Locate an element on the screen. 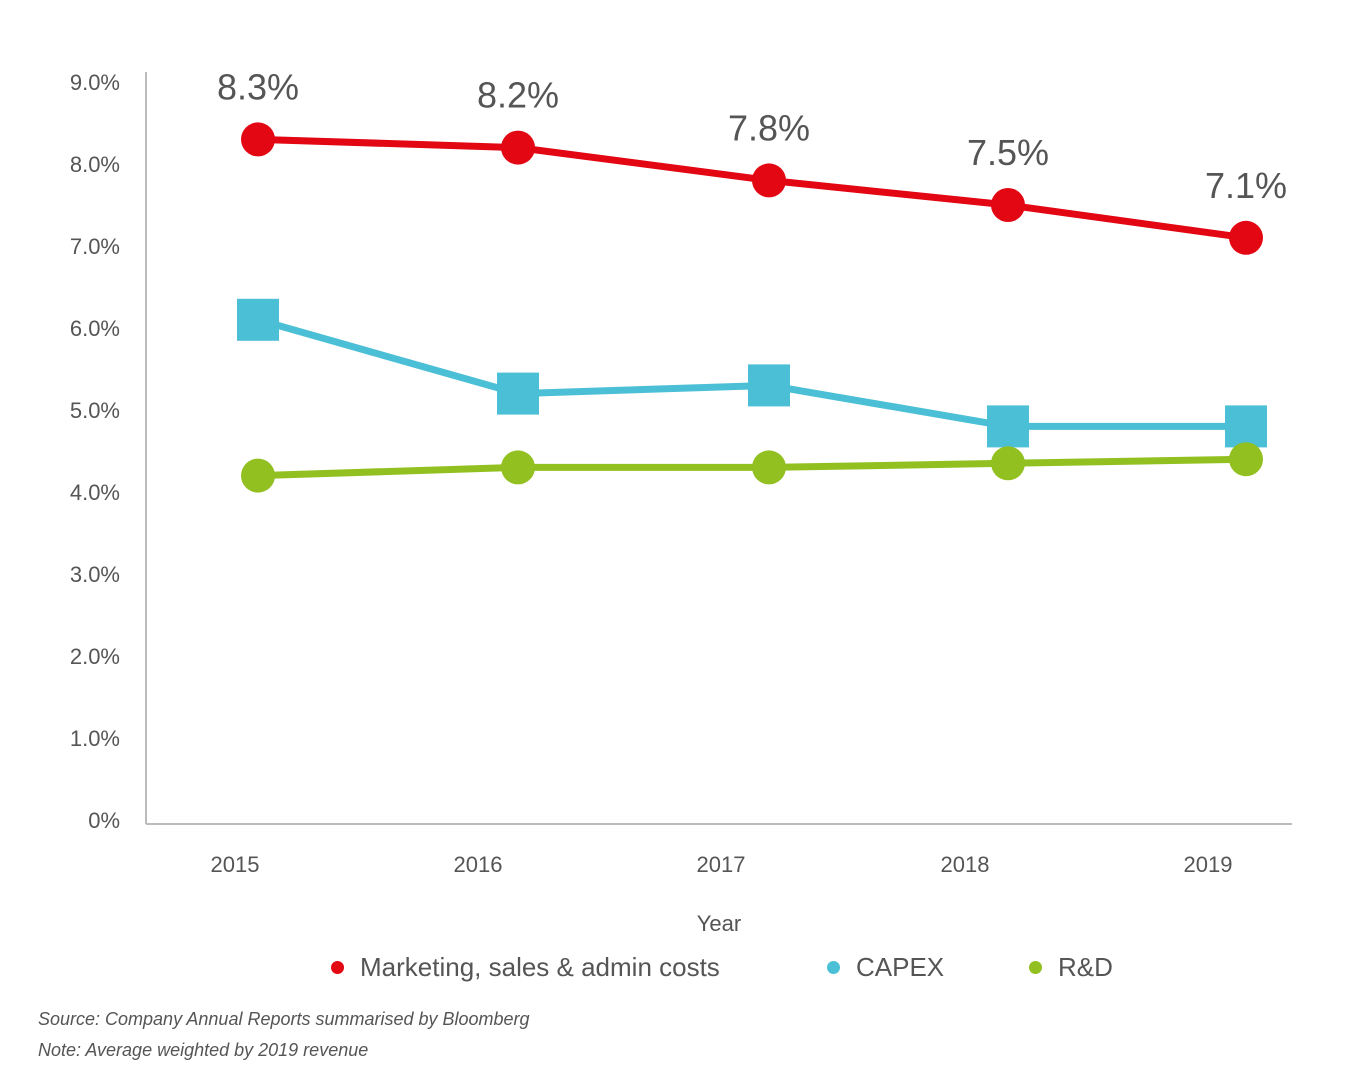 Image resolution: width=1346 pixels, height=1084 pixels. legend-item-capex: CAPEX is located at coordinates (885, 967).